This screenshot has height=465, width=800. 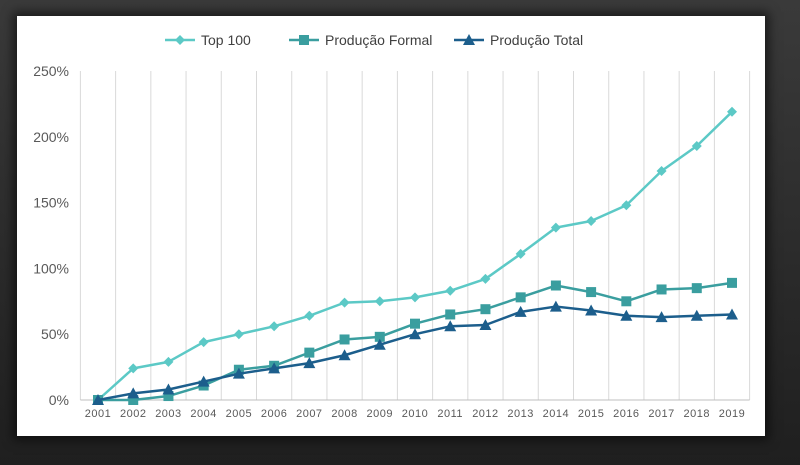 I want to click on legend-label: Produção Total, so click(x=536, y=40).